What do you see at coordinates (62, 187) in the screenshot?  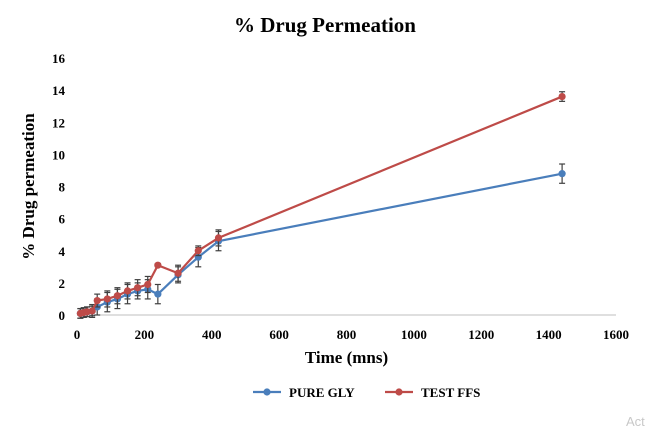 I see `y-tick-label: 8` at bounding box center [62, 187].